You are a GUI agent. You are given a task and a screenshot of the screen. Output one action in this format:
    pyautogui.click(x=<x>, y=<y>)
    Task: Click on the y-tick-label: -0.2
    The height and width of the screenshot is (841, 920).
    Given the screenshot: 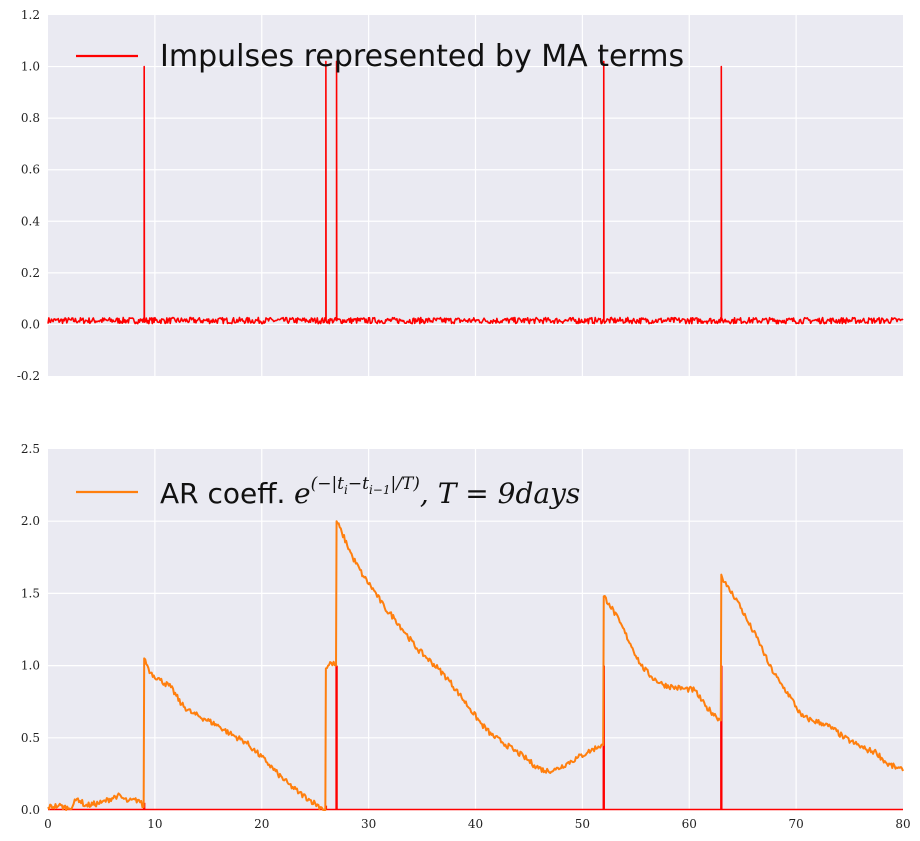 What is the action you would take?
    pyautogui.click(x=28, y=376)
    